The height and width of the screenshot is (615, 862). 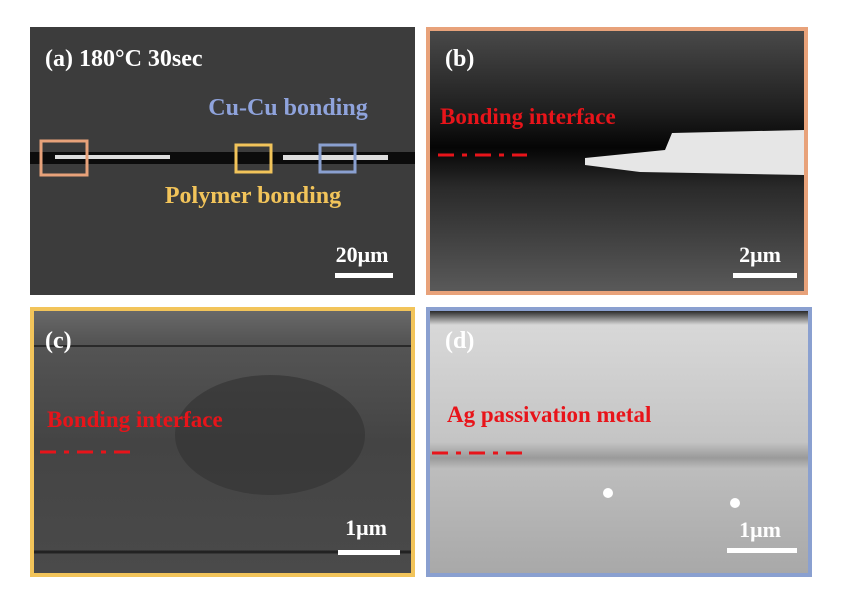 What do you see at coordinates (694, 152) in the screenshot?
I see `cu-pad` at bounding box center [694, 152].